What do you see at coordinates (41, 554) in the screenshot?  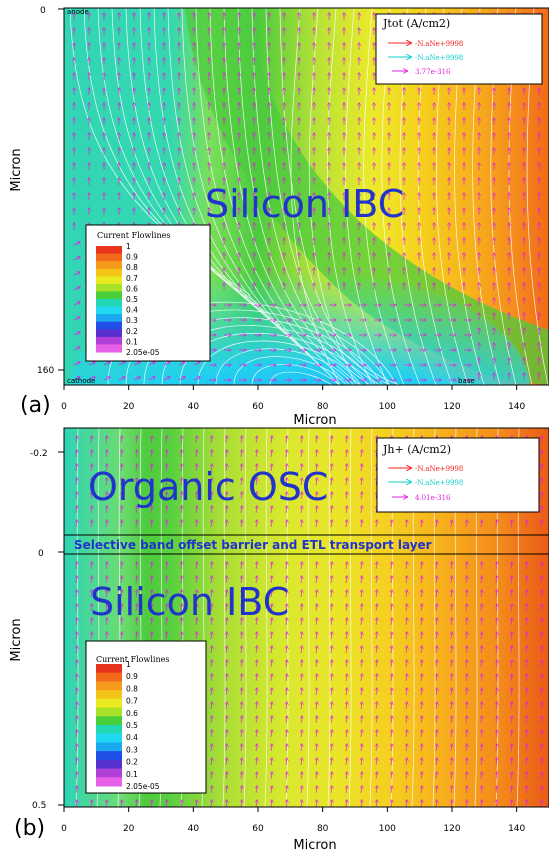 I see `y-tick-label: 0` at bounding box center [41, 554].